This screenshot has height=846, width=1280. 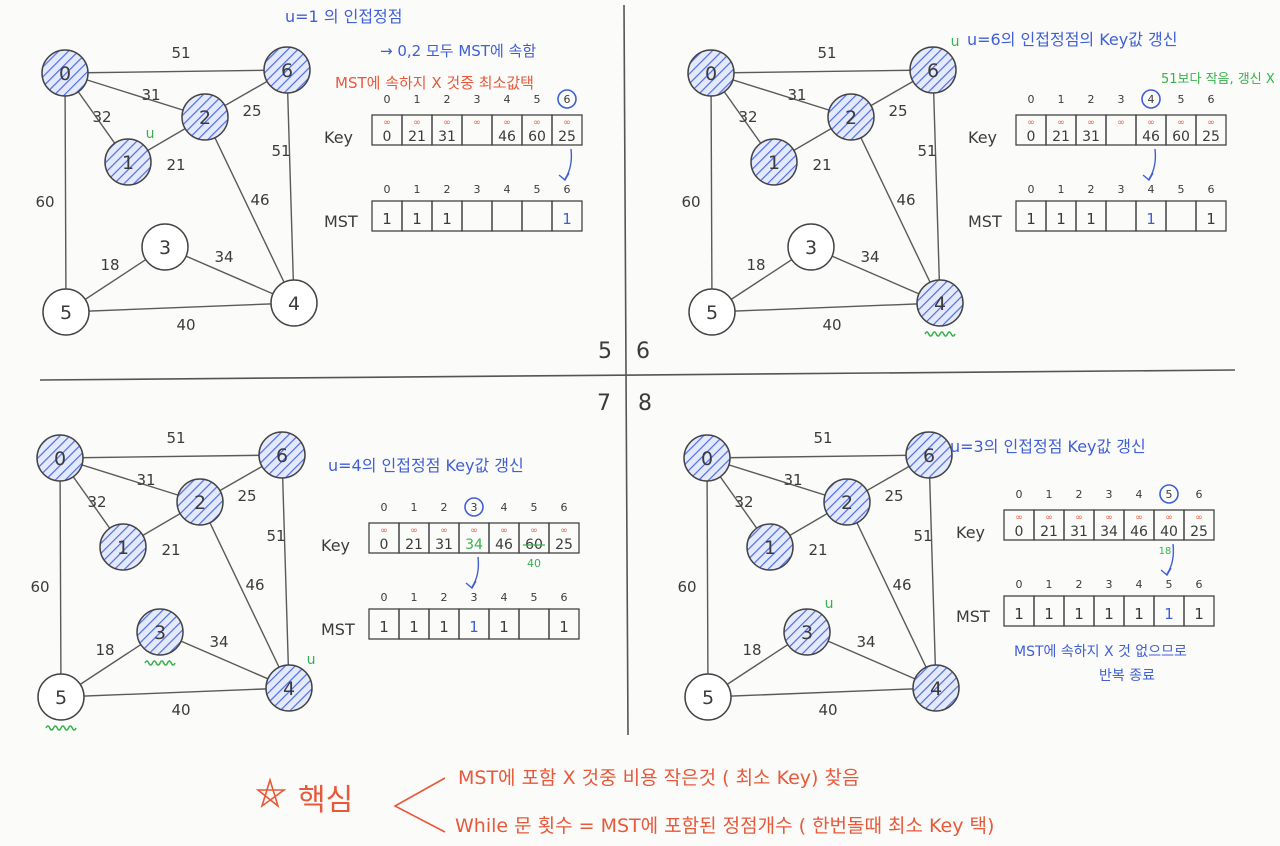 What do you see at coordinates (1151, 137) in the screenshot?
I see `key-value: 46` at bounding box center [1151, 137].